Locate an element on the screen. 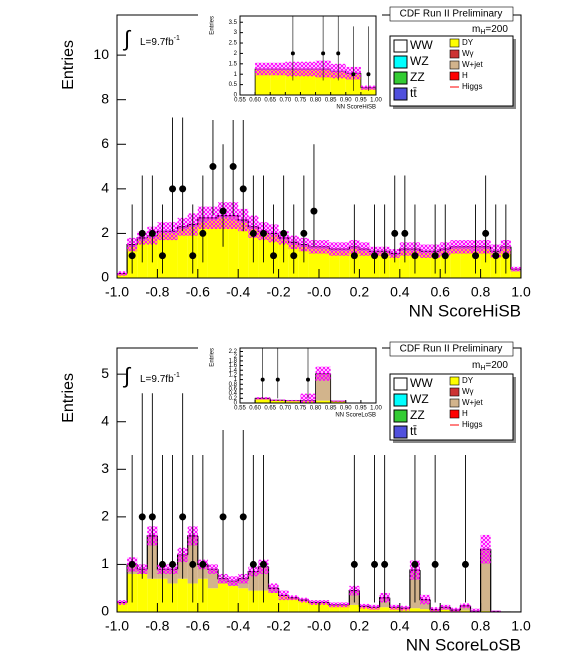 The height and width of the screenshot is (667, 567). y-tick-label: 2 is located at coordinates (236, 357).